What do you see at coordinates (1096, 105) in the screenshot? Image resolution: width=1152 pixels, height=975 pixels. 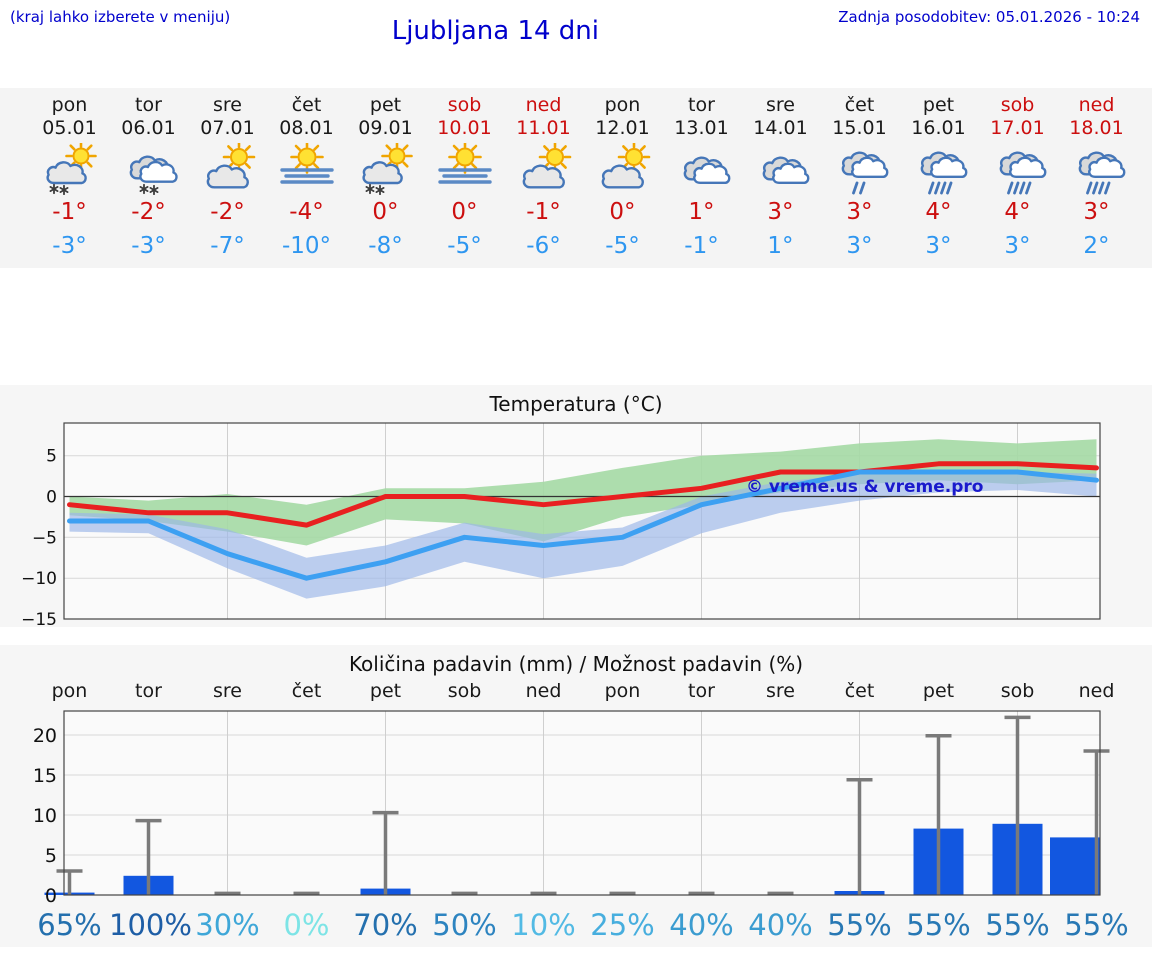 I see `day-name: ned` at bounding box center [1096, 105].